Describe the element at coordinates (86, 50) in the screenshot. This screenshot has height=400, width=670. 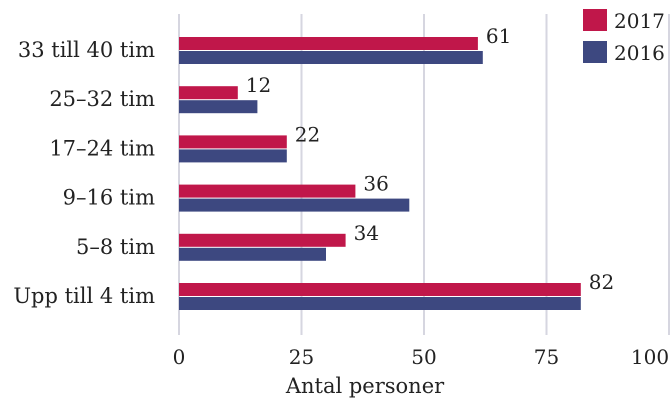
I see `category-label: 33 till 40 tim` at that location.